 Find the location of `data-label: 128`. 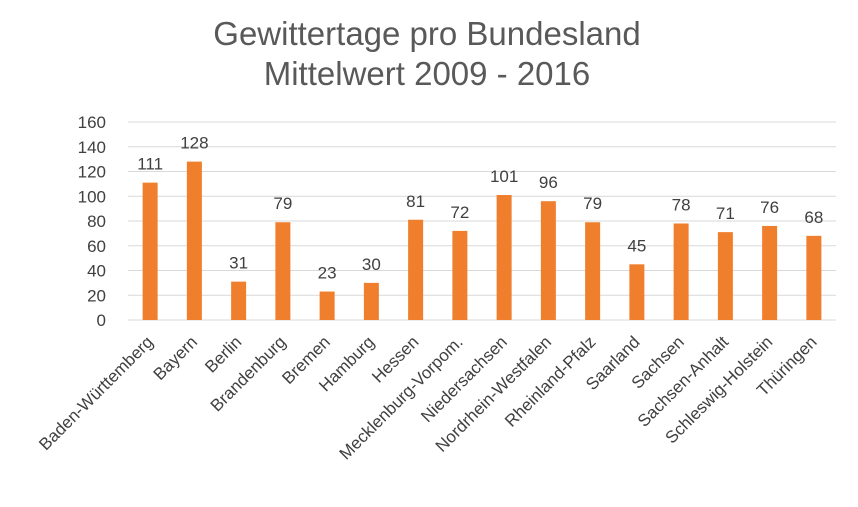

data-label: 128 is located at coordinates (194, 143).